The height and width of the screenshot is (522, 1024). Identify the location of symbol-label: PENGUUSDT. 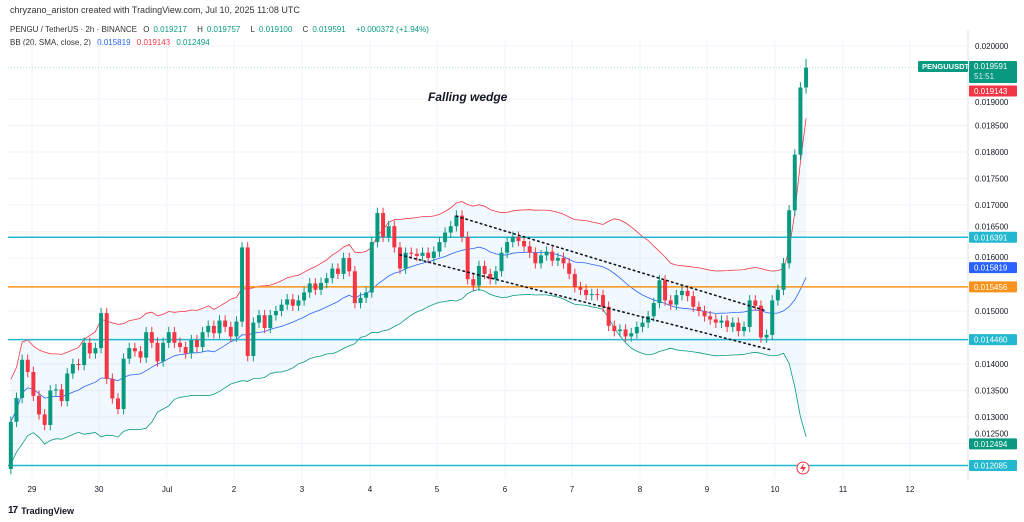
(944, 66).